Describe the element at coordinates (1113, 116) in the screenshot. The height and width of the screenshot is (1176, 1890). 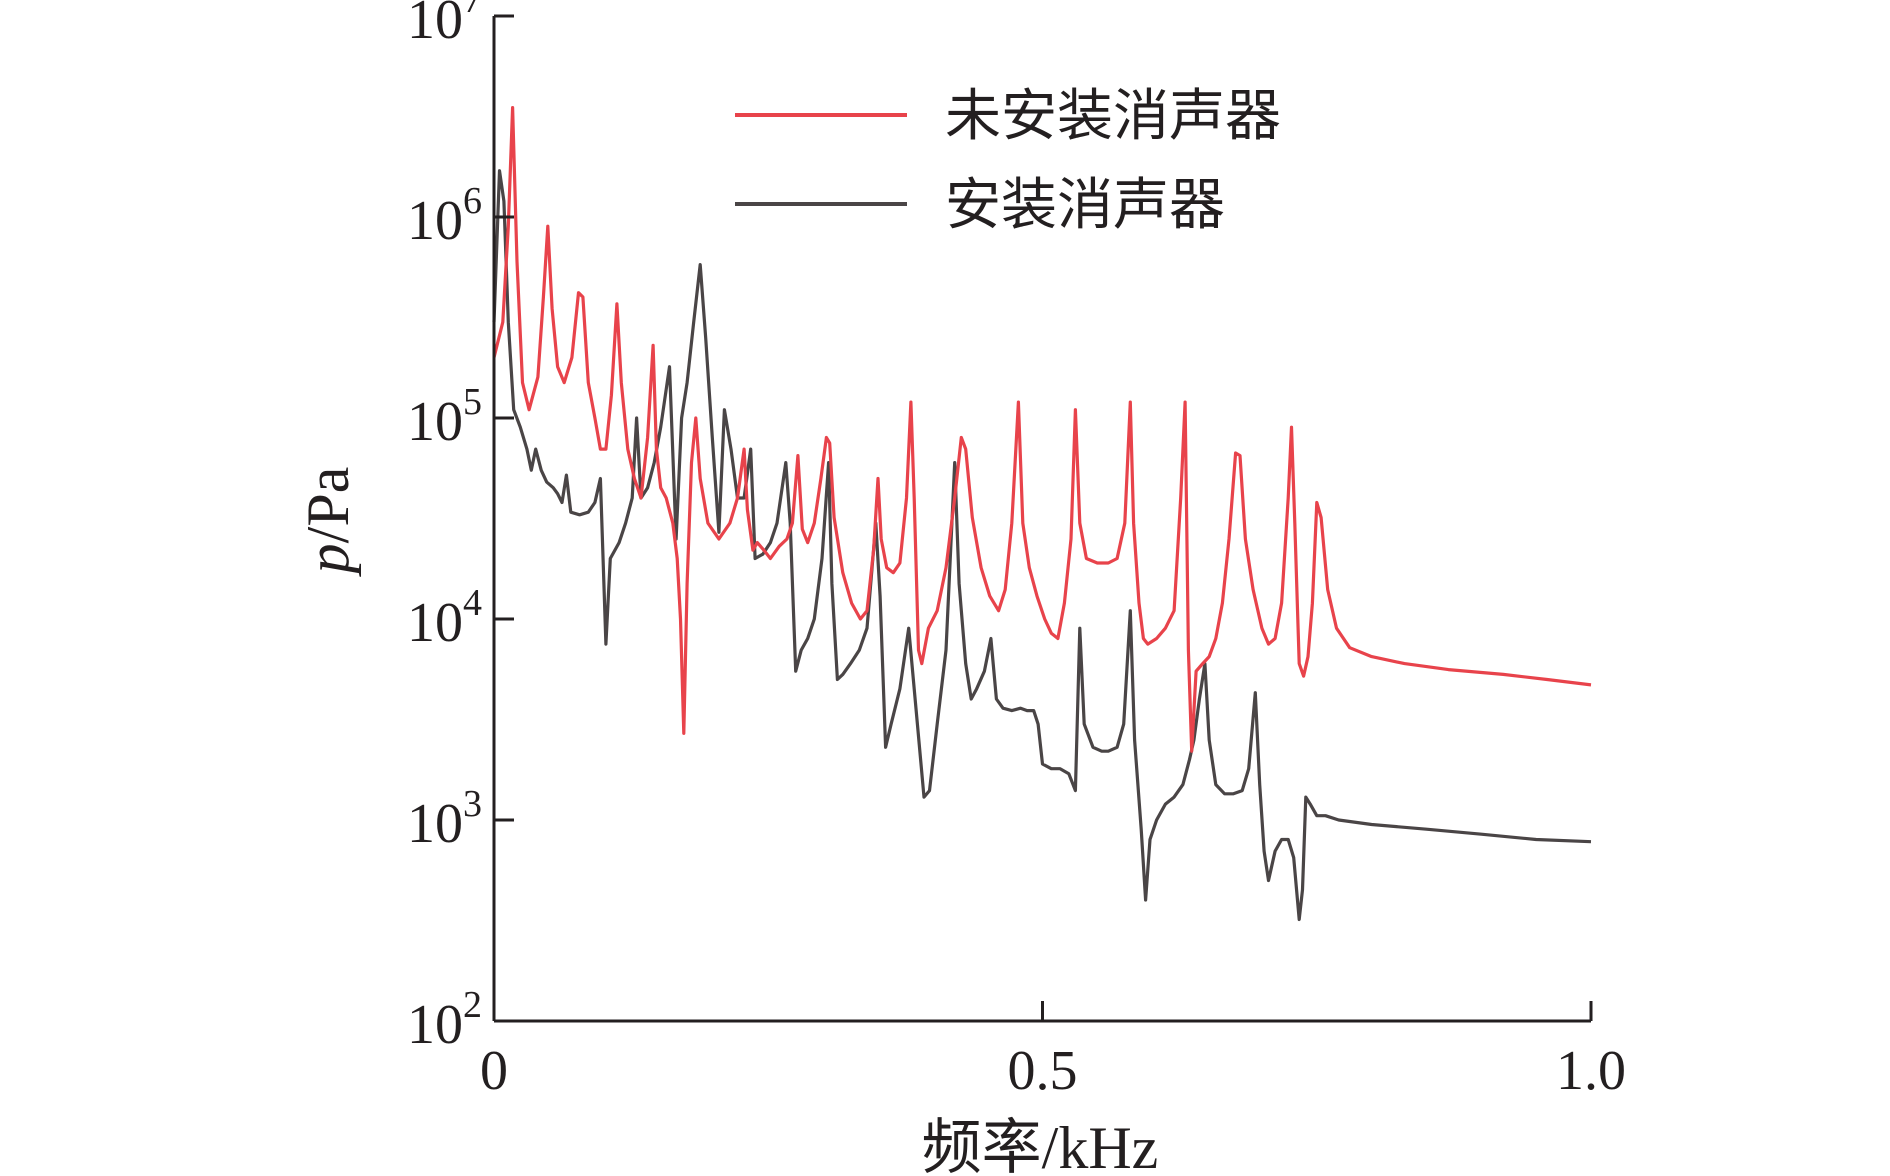
I see `legend-label-unmuffled: 未安装消声器` at that location.